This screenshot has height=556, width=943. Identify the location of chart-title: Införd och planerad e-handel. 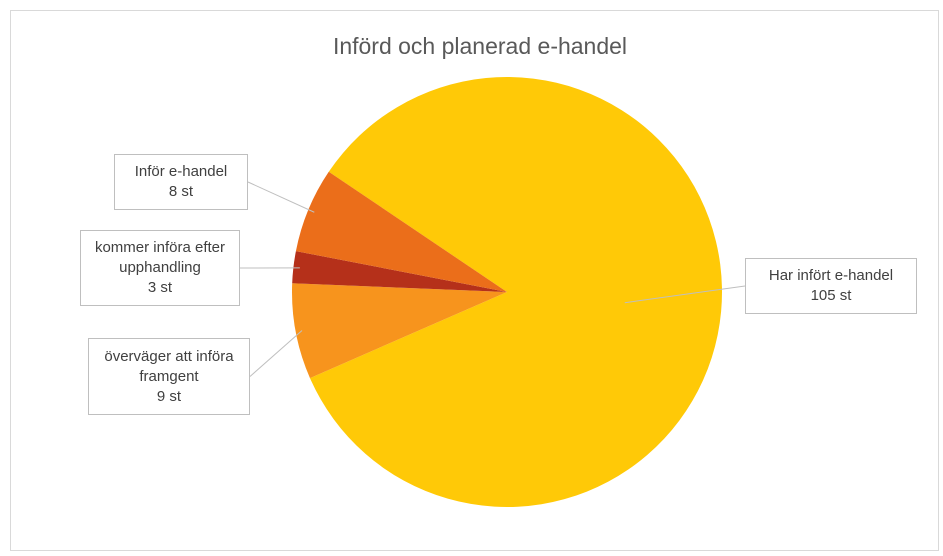
(480, 46).